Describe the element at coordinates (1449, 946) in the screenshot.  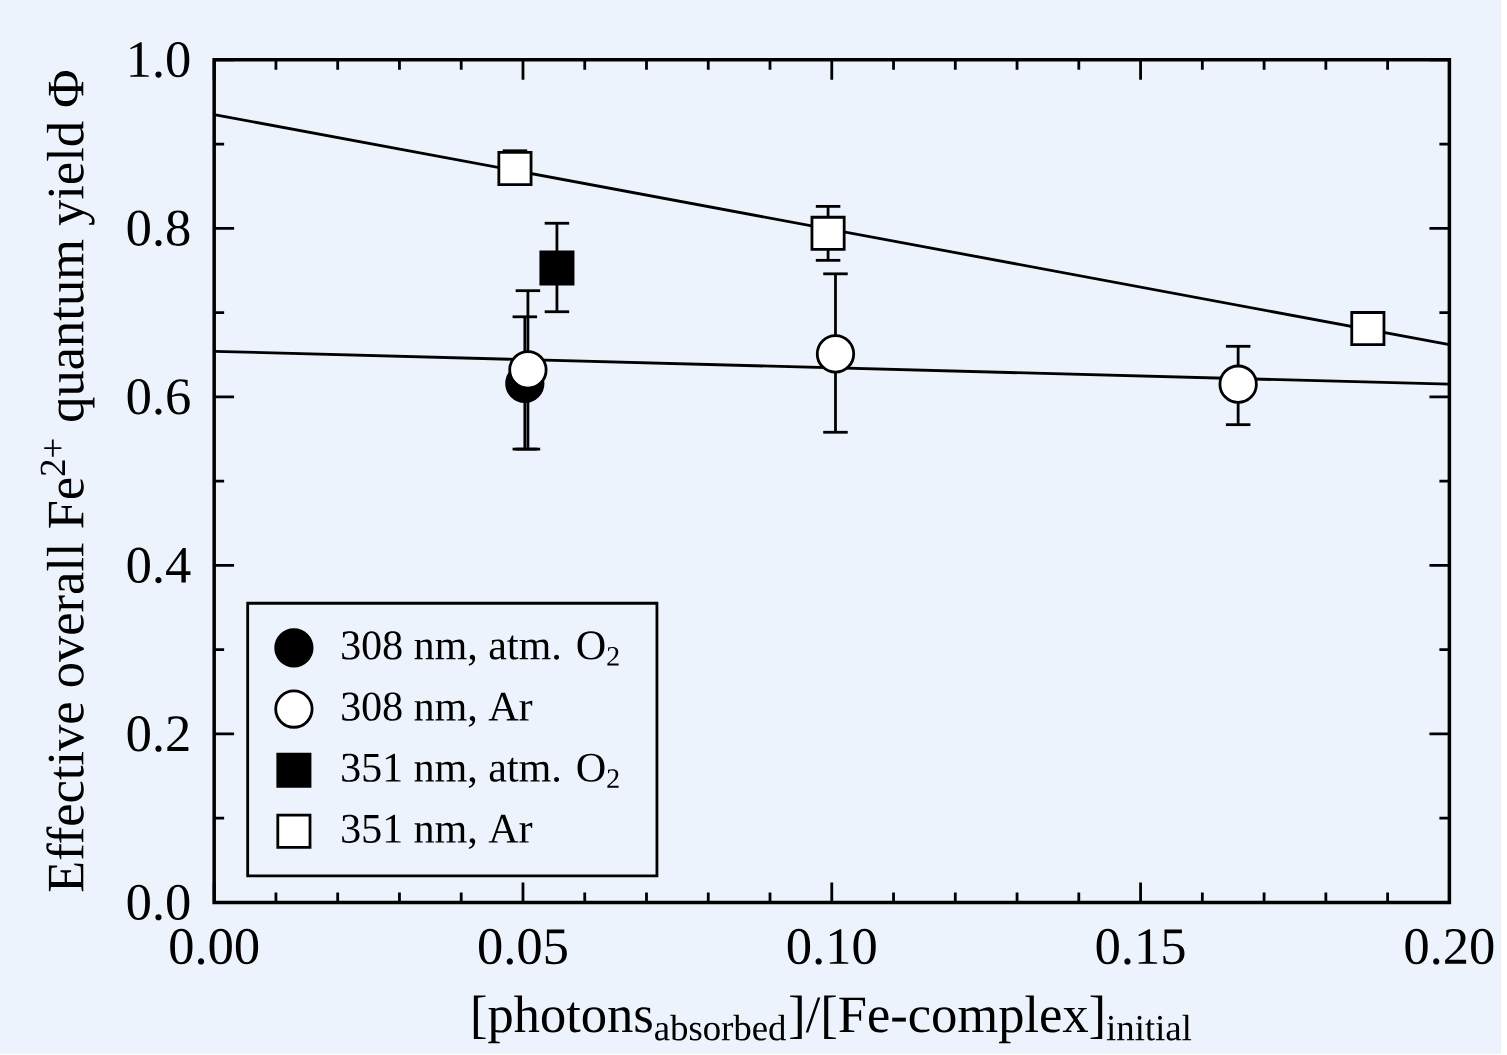
I see `x-tick-label: 0.20` at that location.